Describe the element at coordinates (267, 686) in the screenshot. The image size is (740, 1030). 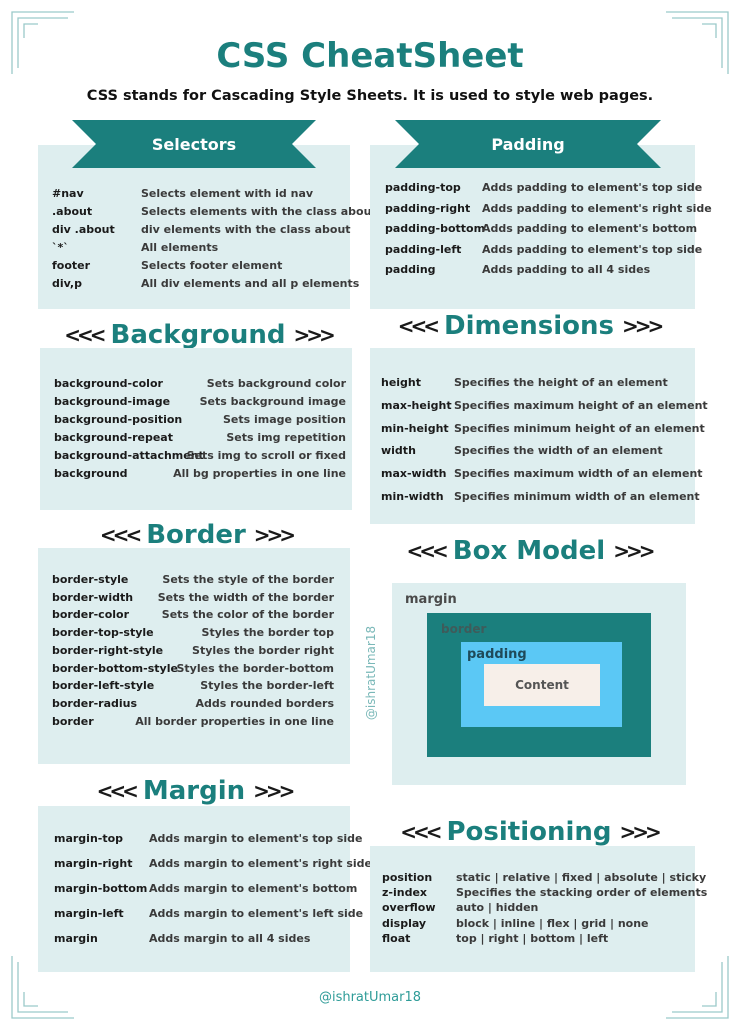
I see `border-description: Styles the border-left` at that location.